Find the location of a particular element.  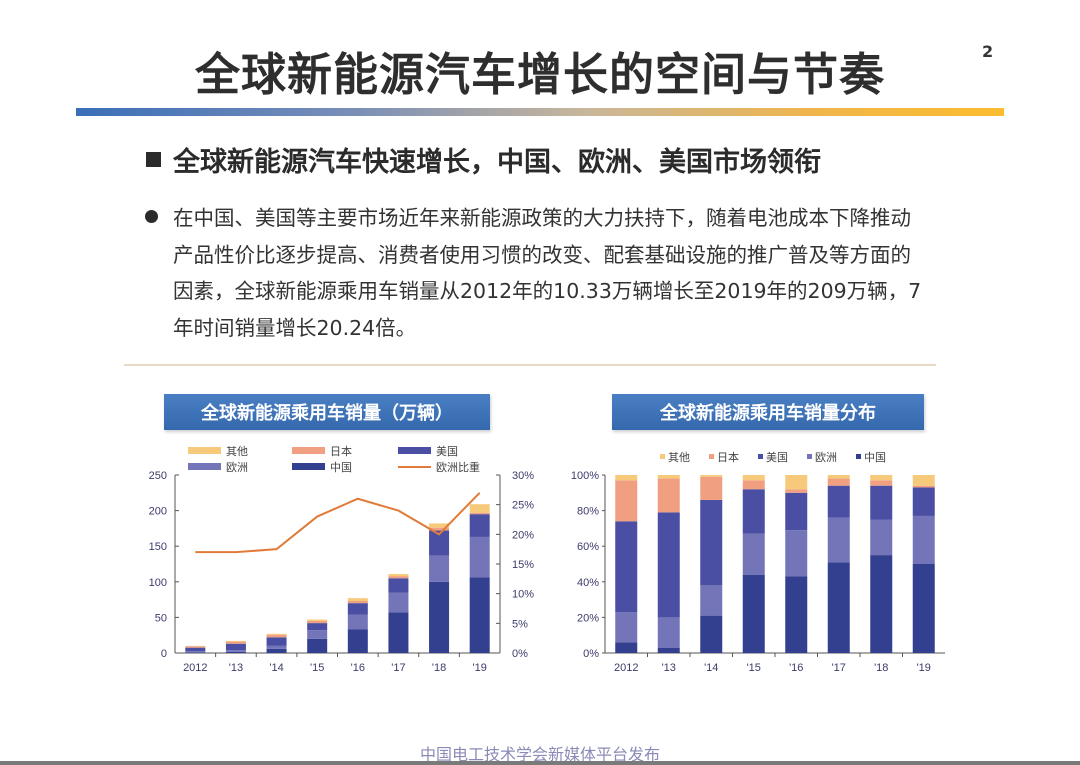

x-tick-label: '14 is located at coordinates (711, 668).